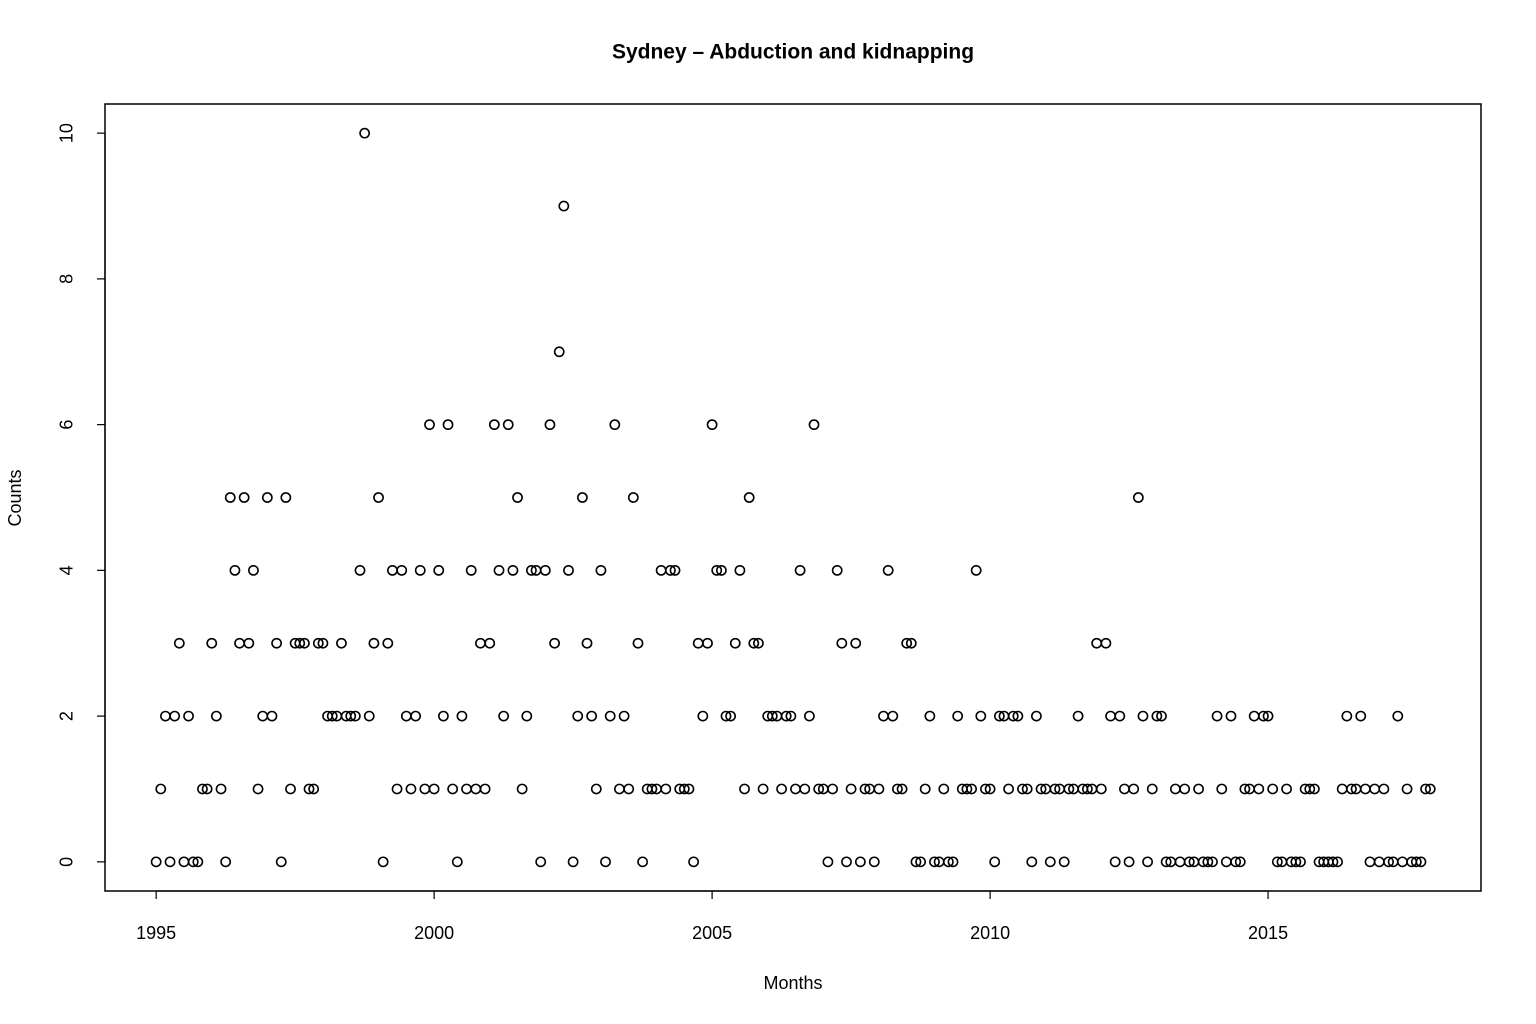 This screenshot has height=1024, width=1536. I want to click on chart-title: Sydney – Abduction and kidnapping, so click(793, 52).